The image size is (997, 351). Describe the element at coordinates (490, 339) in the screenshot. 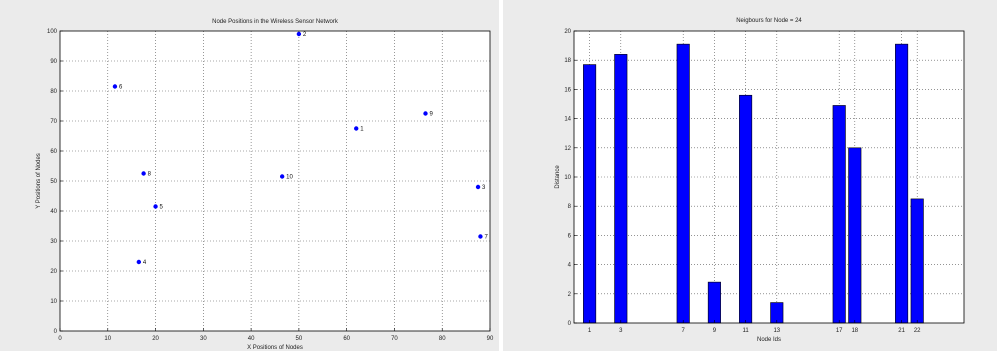

I see `x-tick-label: 90` at that location.